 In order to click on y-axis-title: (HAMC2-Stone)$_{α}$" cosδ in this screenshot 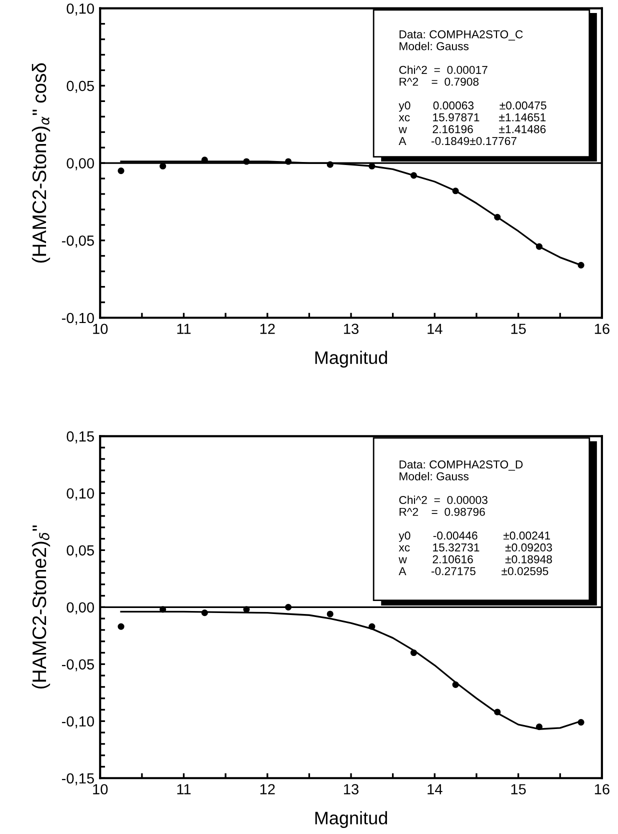, I will do `click(41, 163)`.